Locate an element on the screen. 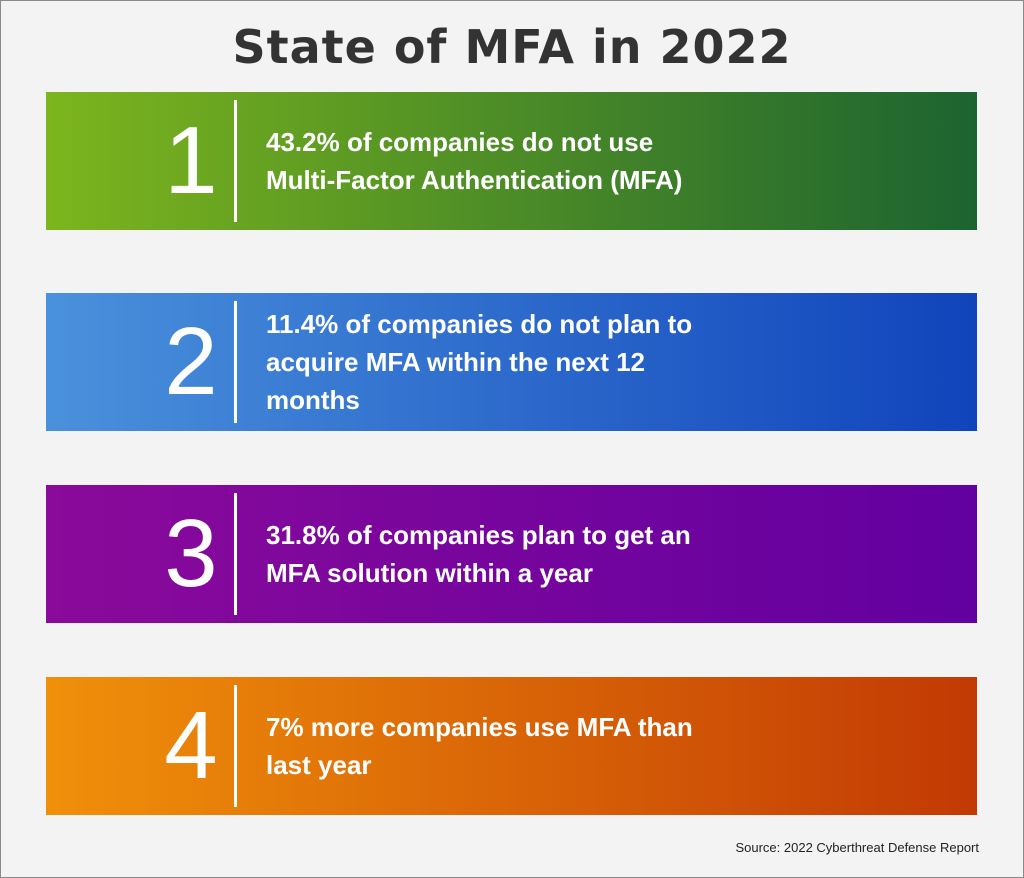 The image size is (1024, 878). stat-number: 3 is located at coordinates (191, 553).